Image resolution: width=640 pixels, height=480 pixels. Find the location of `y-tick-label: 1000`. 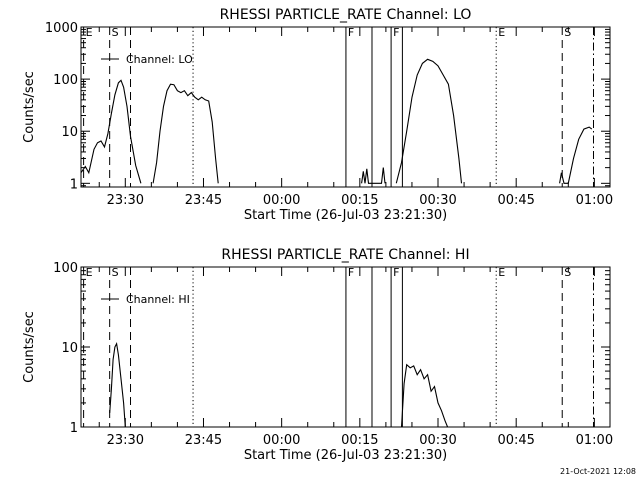

y-tick-label: 1000 is located at coordinates (61, 28).